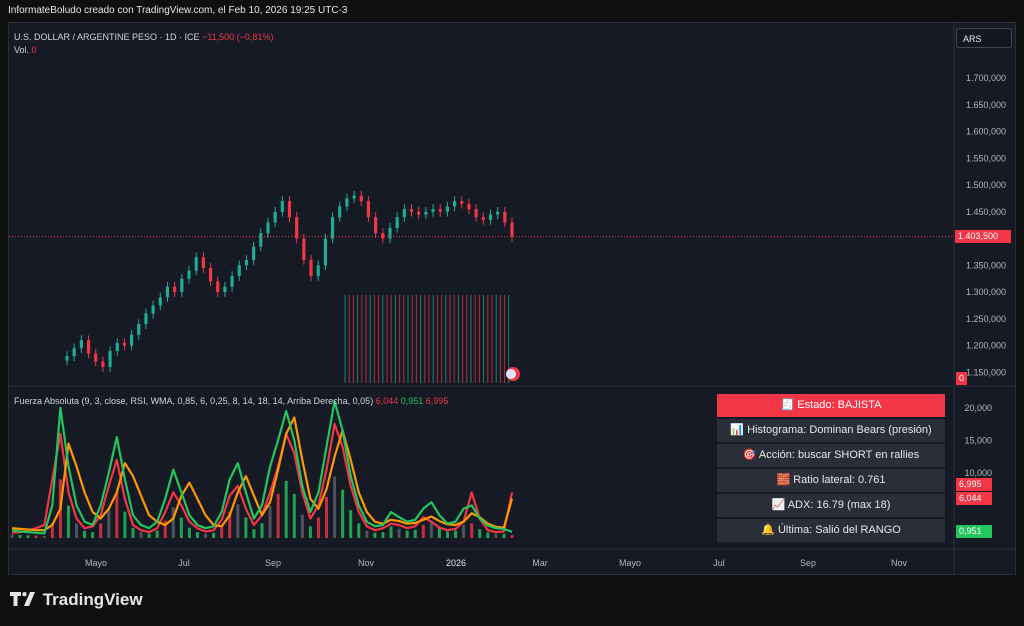  What do you see at coordinates (831, 530) in the screenshot?
I see `status-row-ultima: 🔔 Última: Salió del RANGO` at bounding box center [831, 530].